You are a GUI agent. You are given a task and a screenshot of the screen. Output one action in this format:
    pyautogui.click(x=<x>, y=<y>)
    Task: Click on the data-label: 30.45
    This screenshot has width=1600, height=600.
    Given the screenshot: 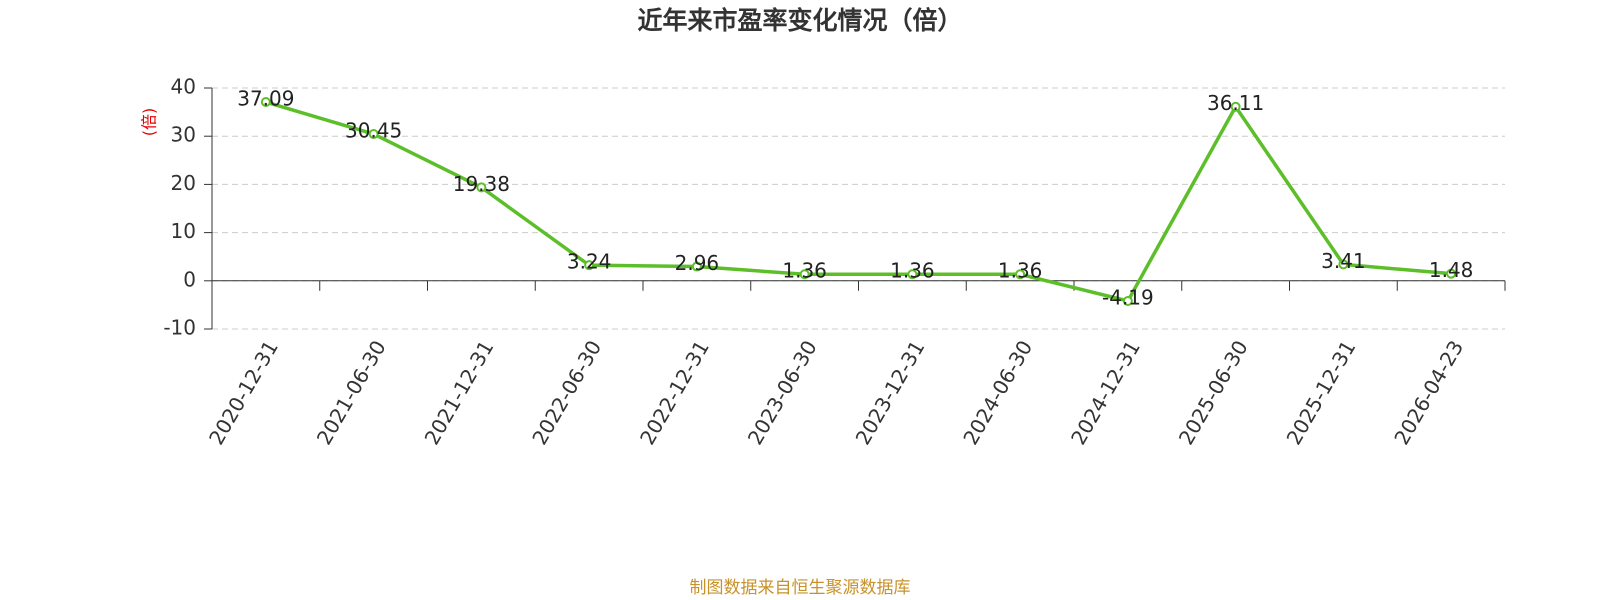 What is the action you would take?
    pyautogui.click(x=373, y=131)
    